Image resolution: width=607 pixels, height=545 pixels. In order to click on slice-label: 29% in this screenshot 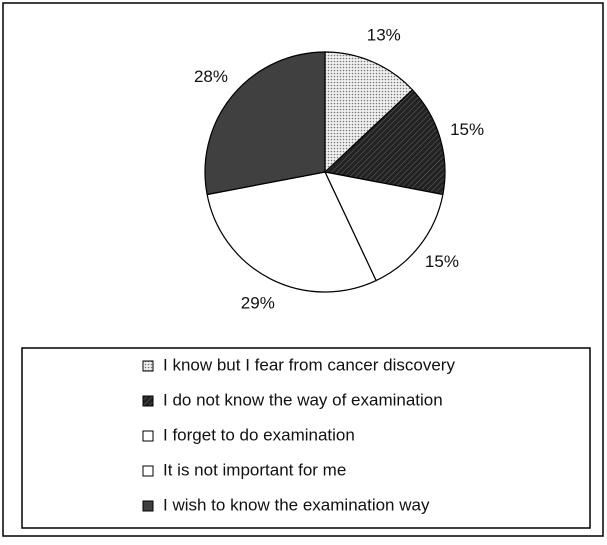, I will do `click(258, 302)`.